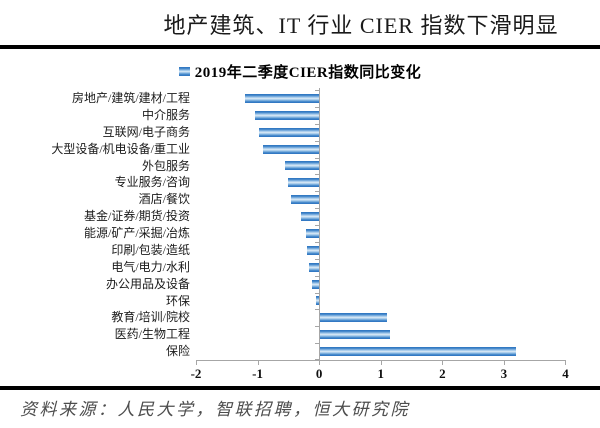 The width and height of the screenshot is (600, 428). What do you see at coordinates (120, 148) in the screenshot?
I see `category-label: 大型设备/机电设备/重工业` at bounding box center [120, 148].